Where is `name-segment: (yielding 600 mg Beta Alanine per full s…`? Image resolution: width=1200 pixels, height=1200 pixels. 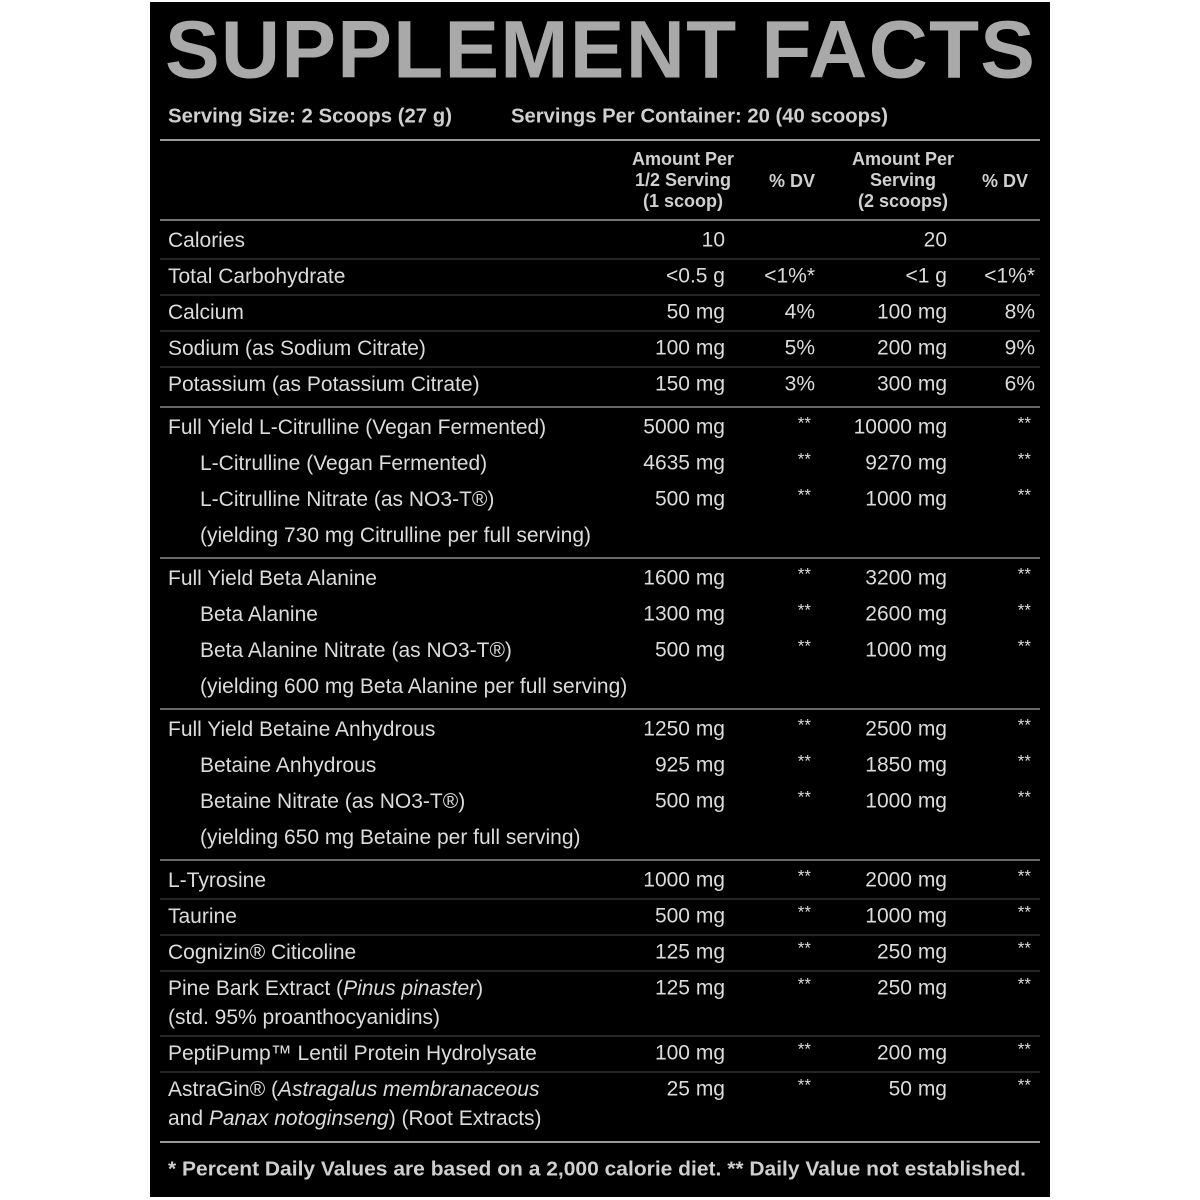 name-segment: (yielding 600 mg Beta Alanine per full s… is located at coordinates (413, 686).